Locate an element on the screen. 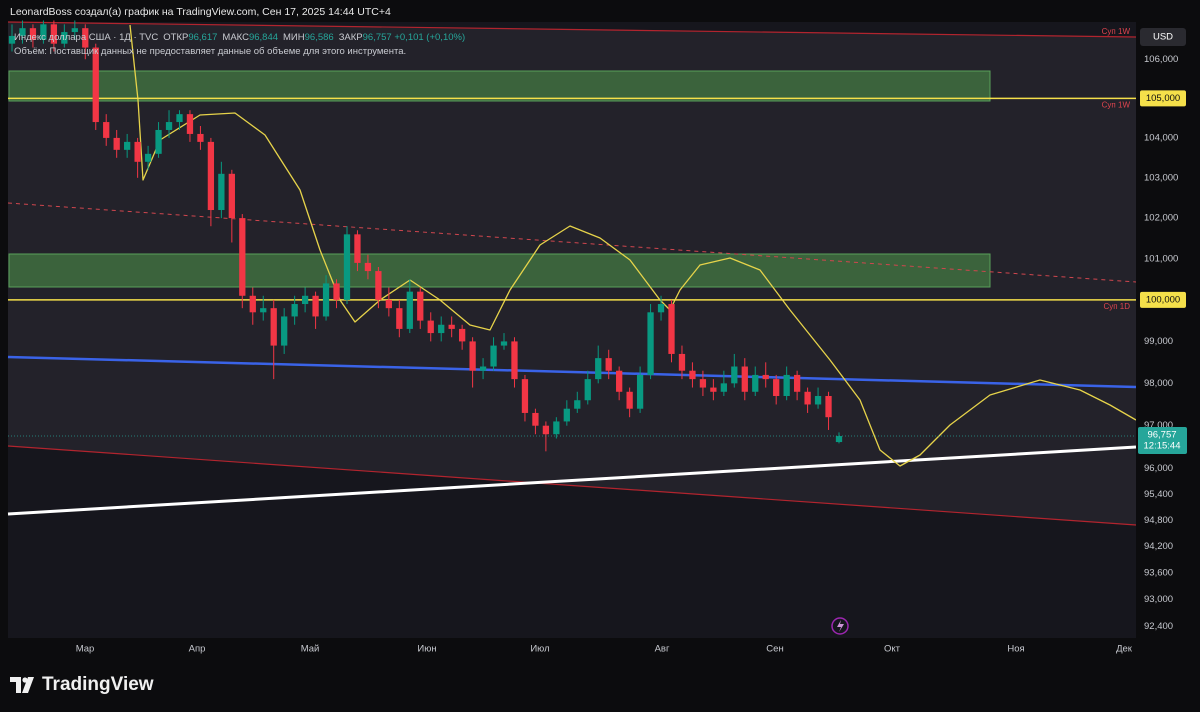  field-label: МАКС is located at coordinates (235, 37).